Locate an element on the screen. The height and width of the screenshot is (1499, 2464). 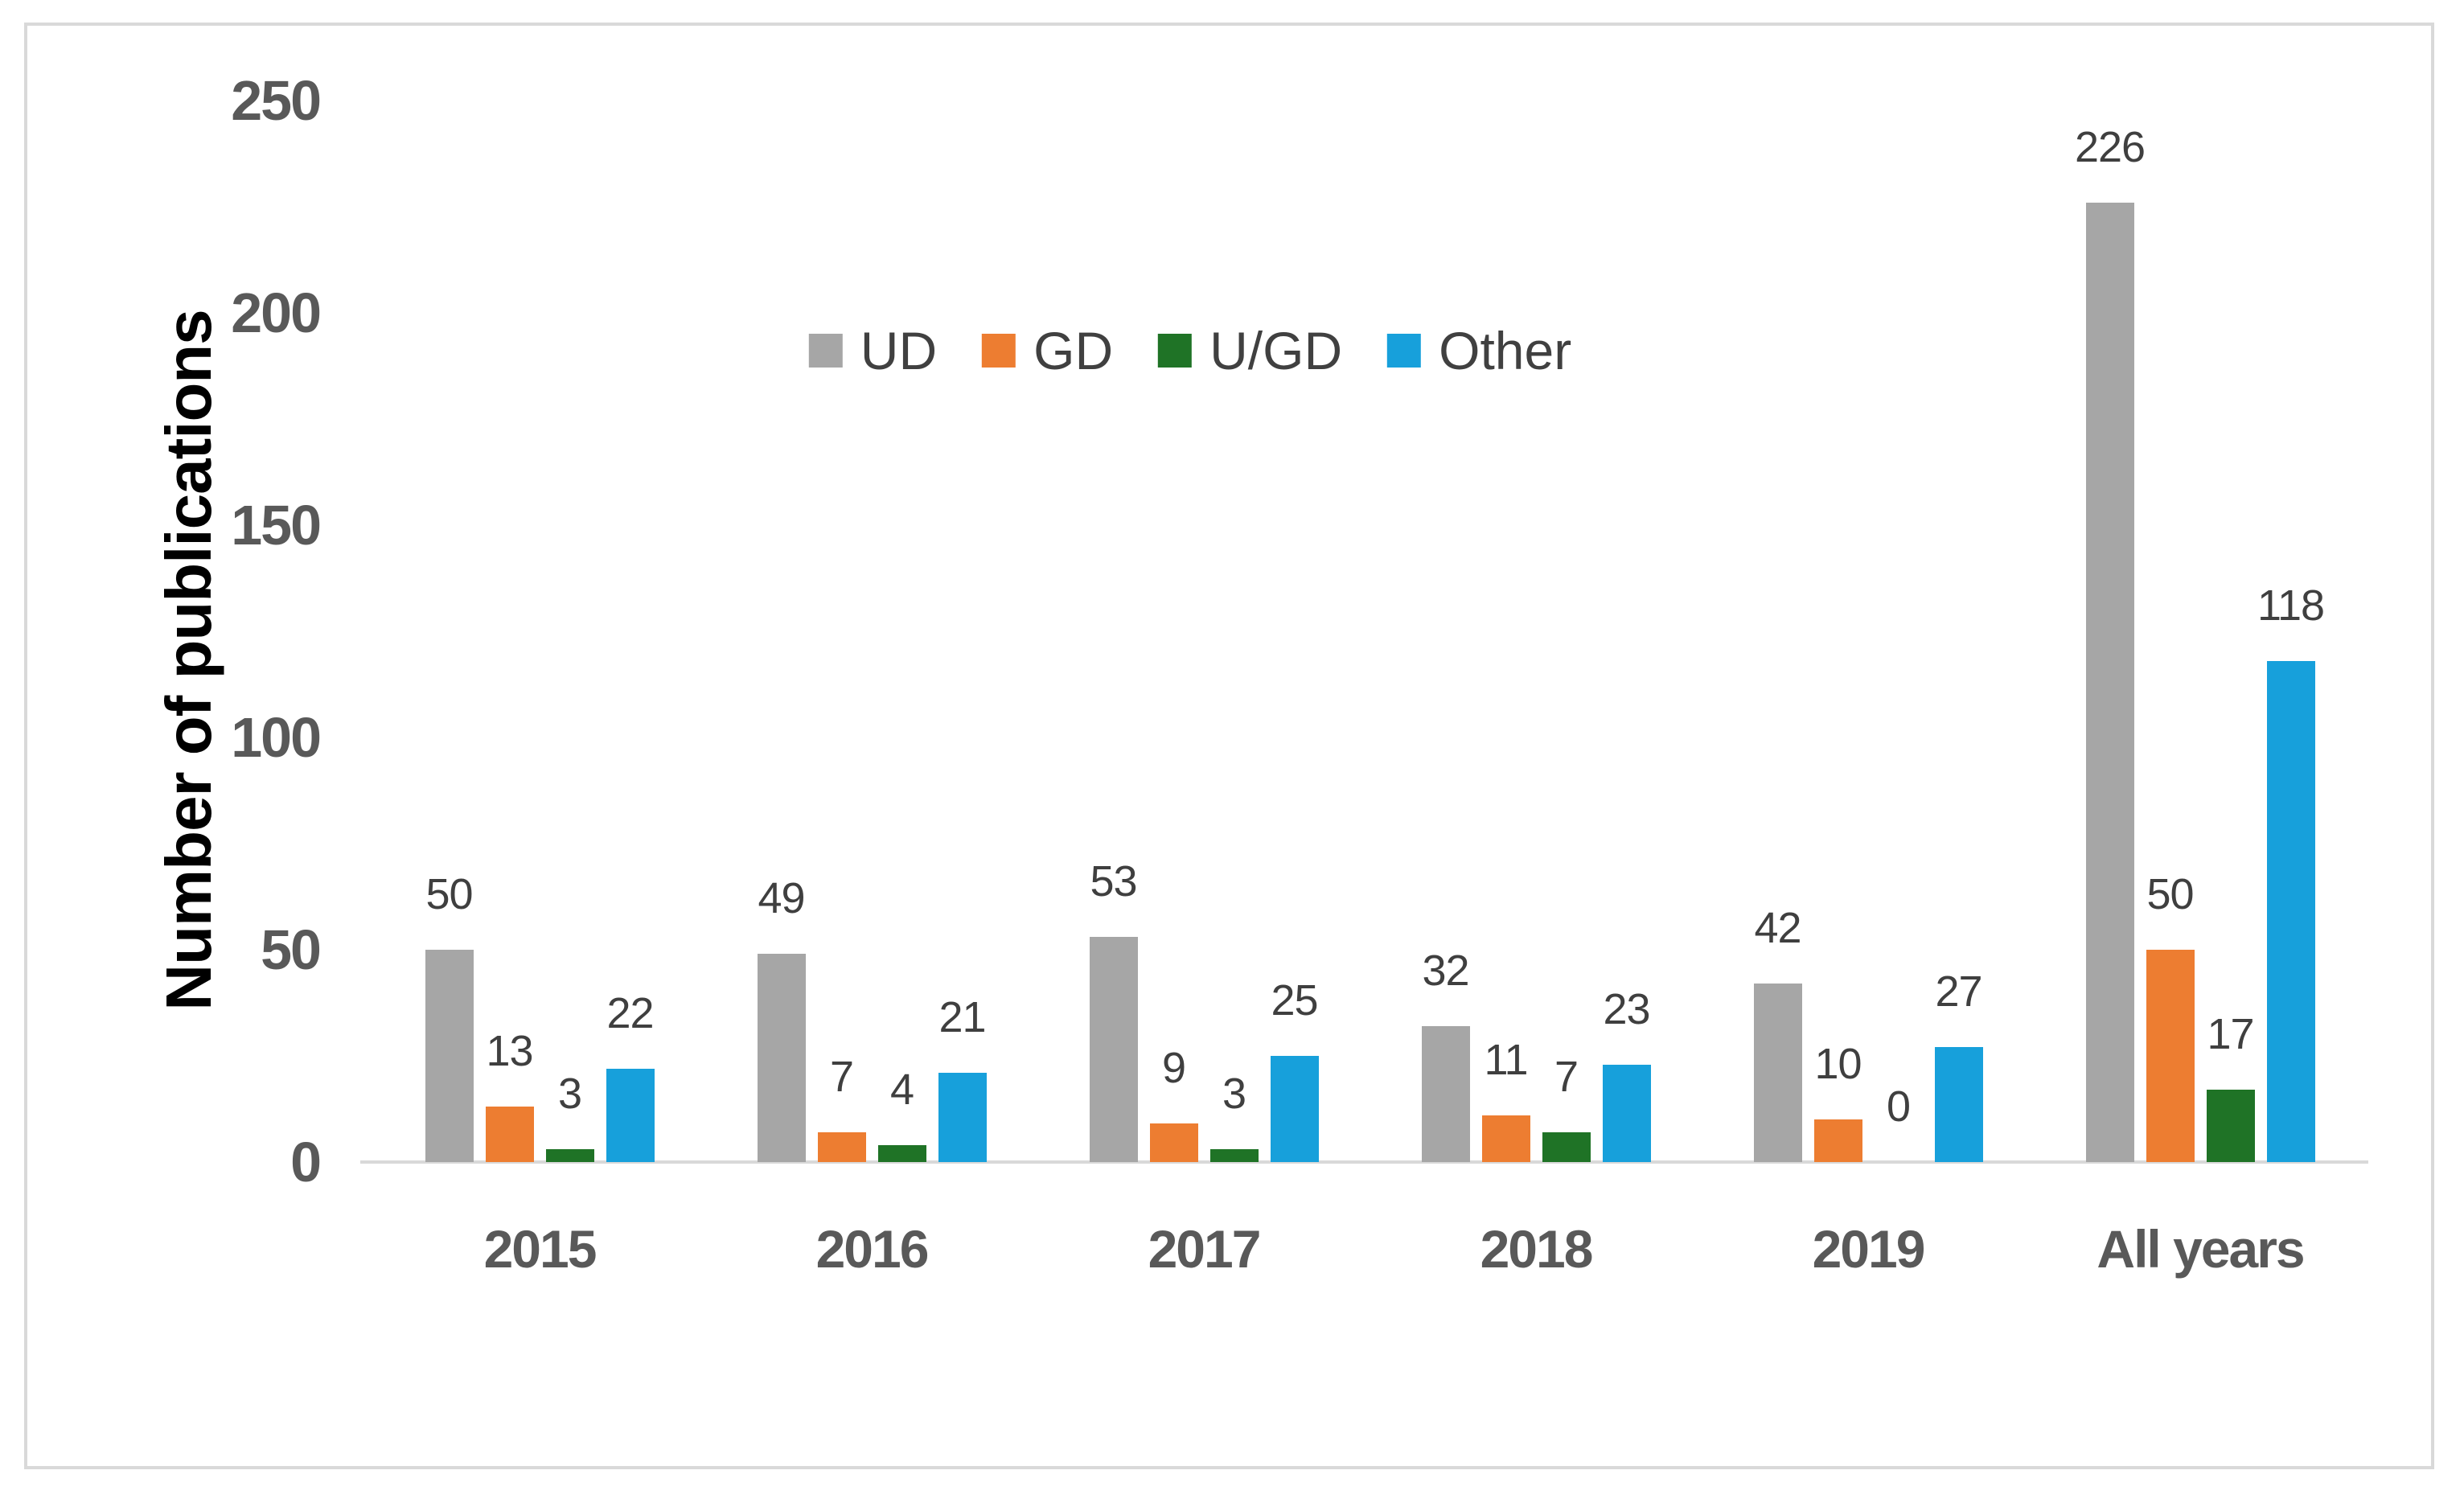
bar-other-2019 is located at coordinates (1958, 1104).